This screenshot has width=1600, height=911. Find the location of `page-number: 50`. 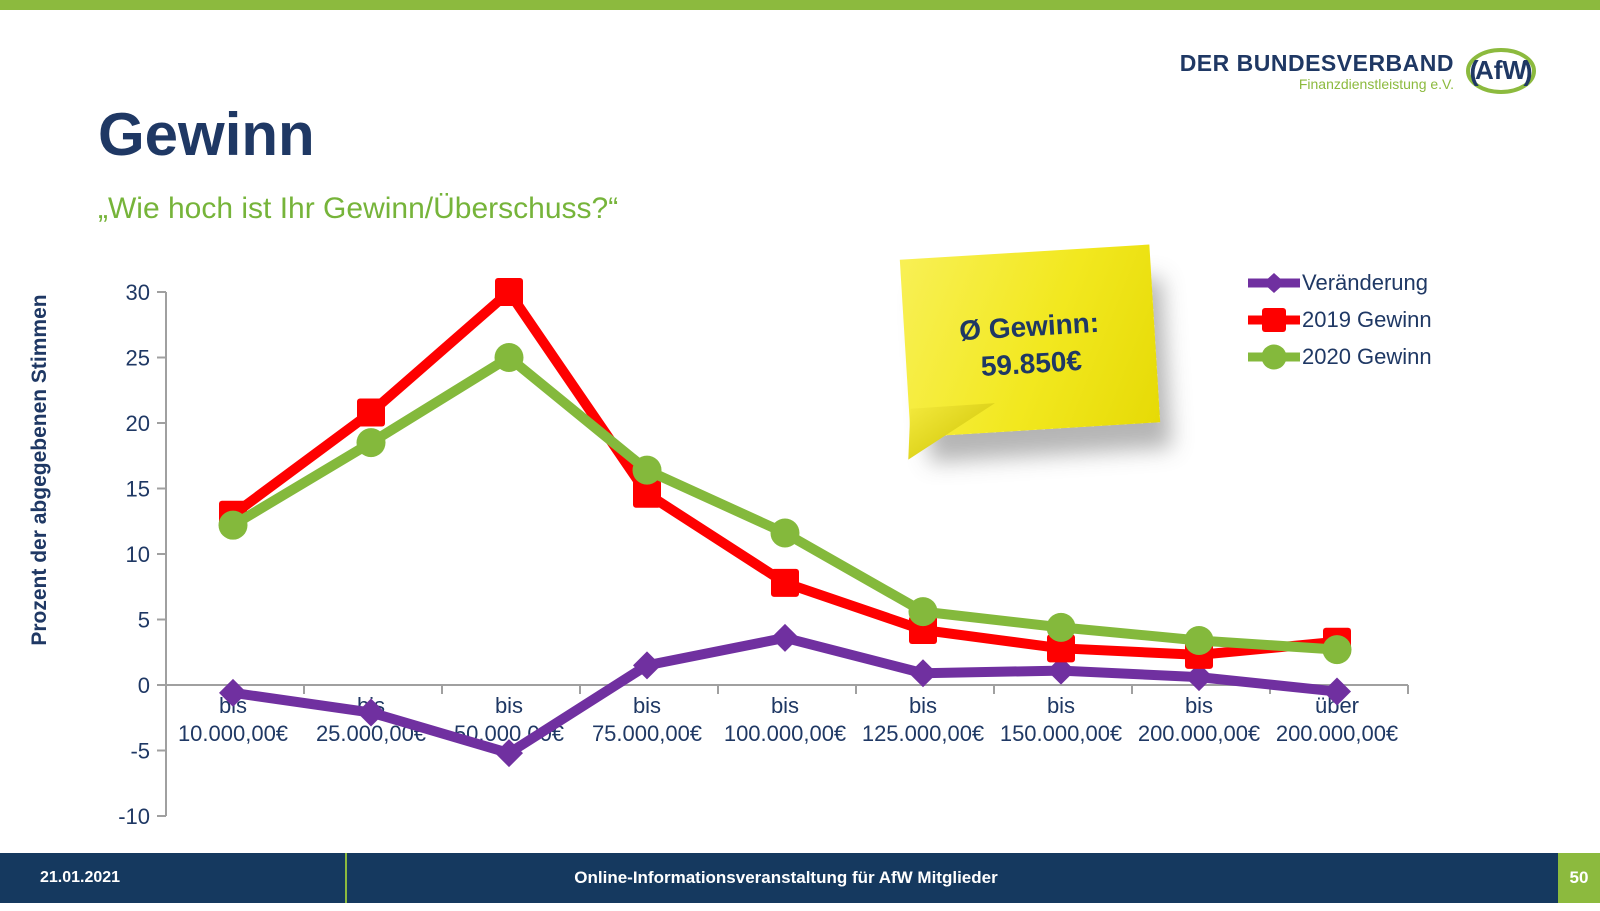

page-number: 50 is located at coordinates (1579, 878).